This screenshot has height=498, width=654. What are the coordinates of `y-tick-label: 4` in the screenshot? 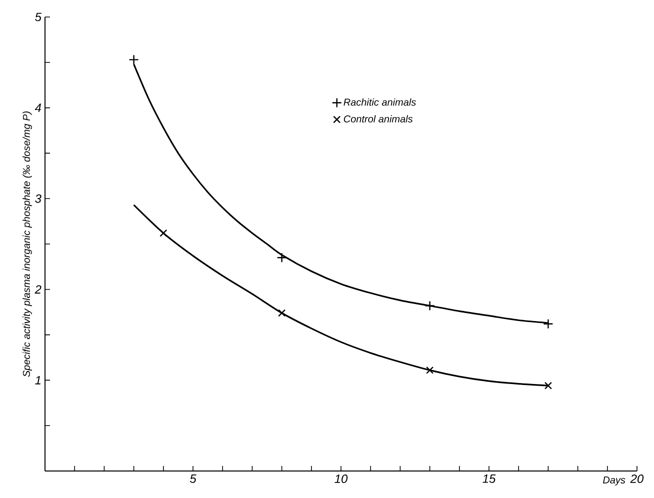 It's located at (38, 108).